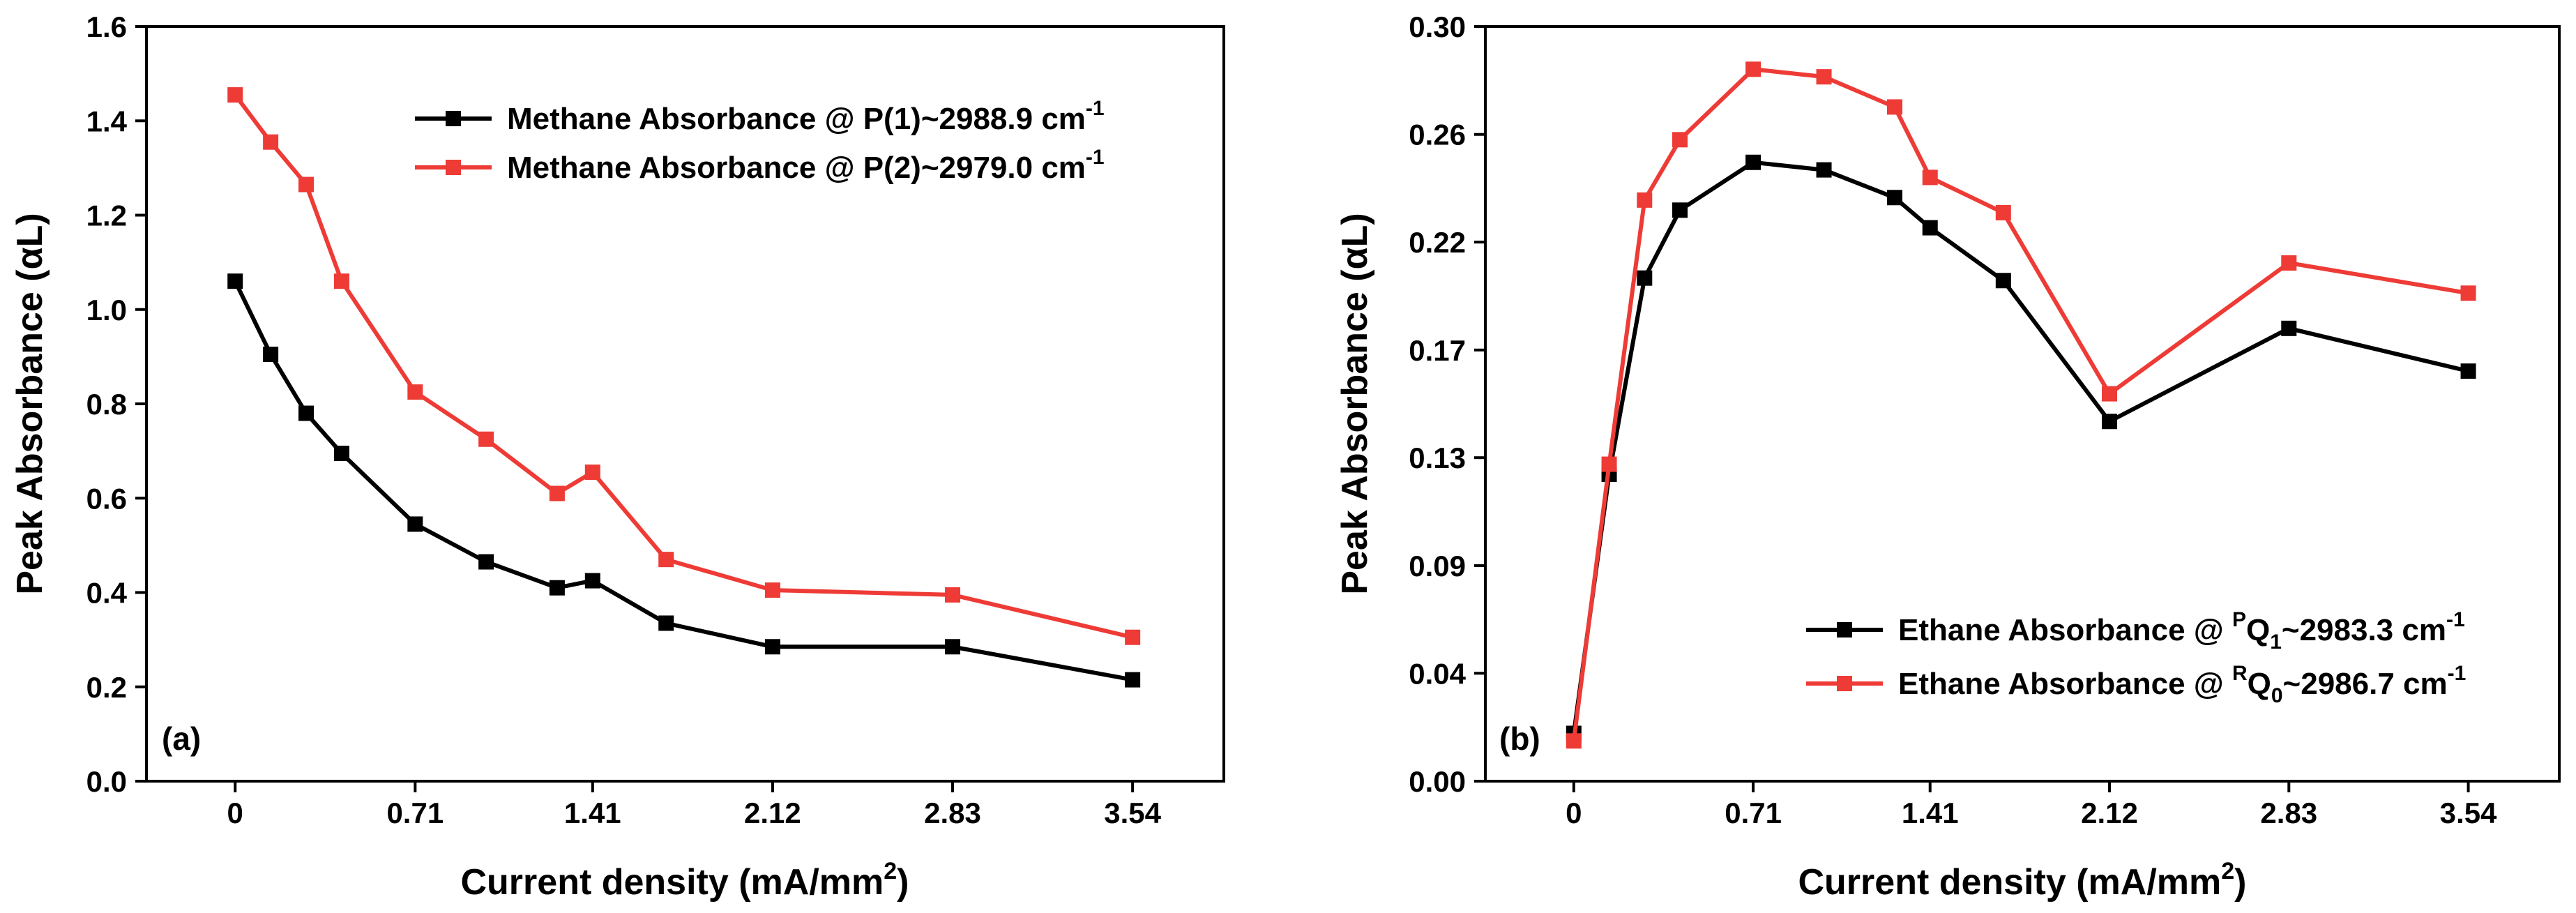 The height and width of the screenshot is (913, 2576). Describe the element at coordinates (106, 404) in the screenshot. I see `y-tick-label-a-4: 0.8` at that location.